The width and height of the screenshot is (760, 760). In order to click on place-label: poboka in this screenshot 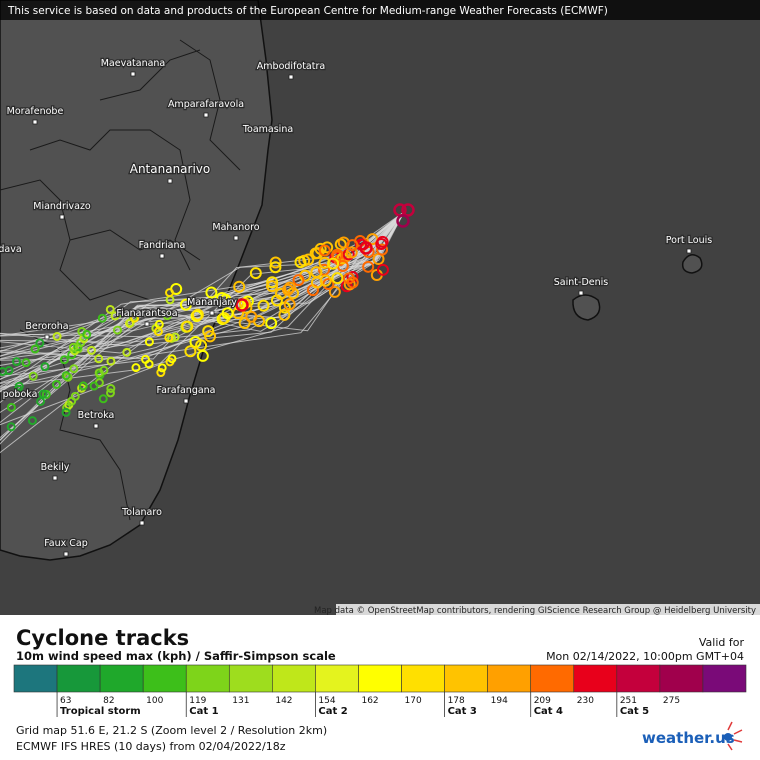, I will do `click(20, 394)`.